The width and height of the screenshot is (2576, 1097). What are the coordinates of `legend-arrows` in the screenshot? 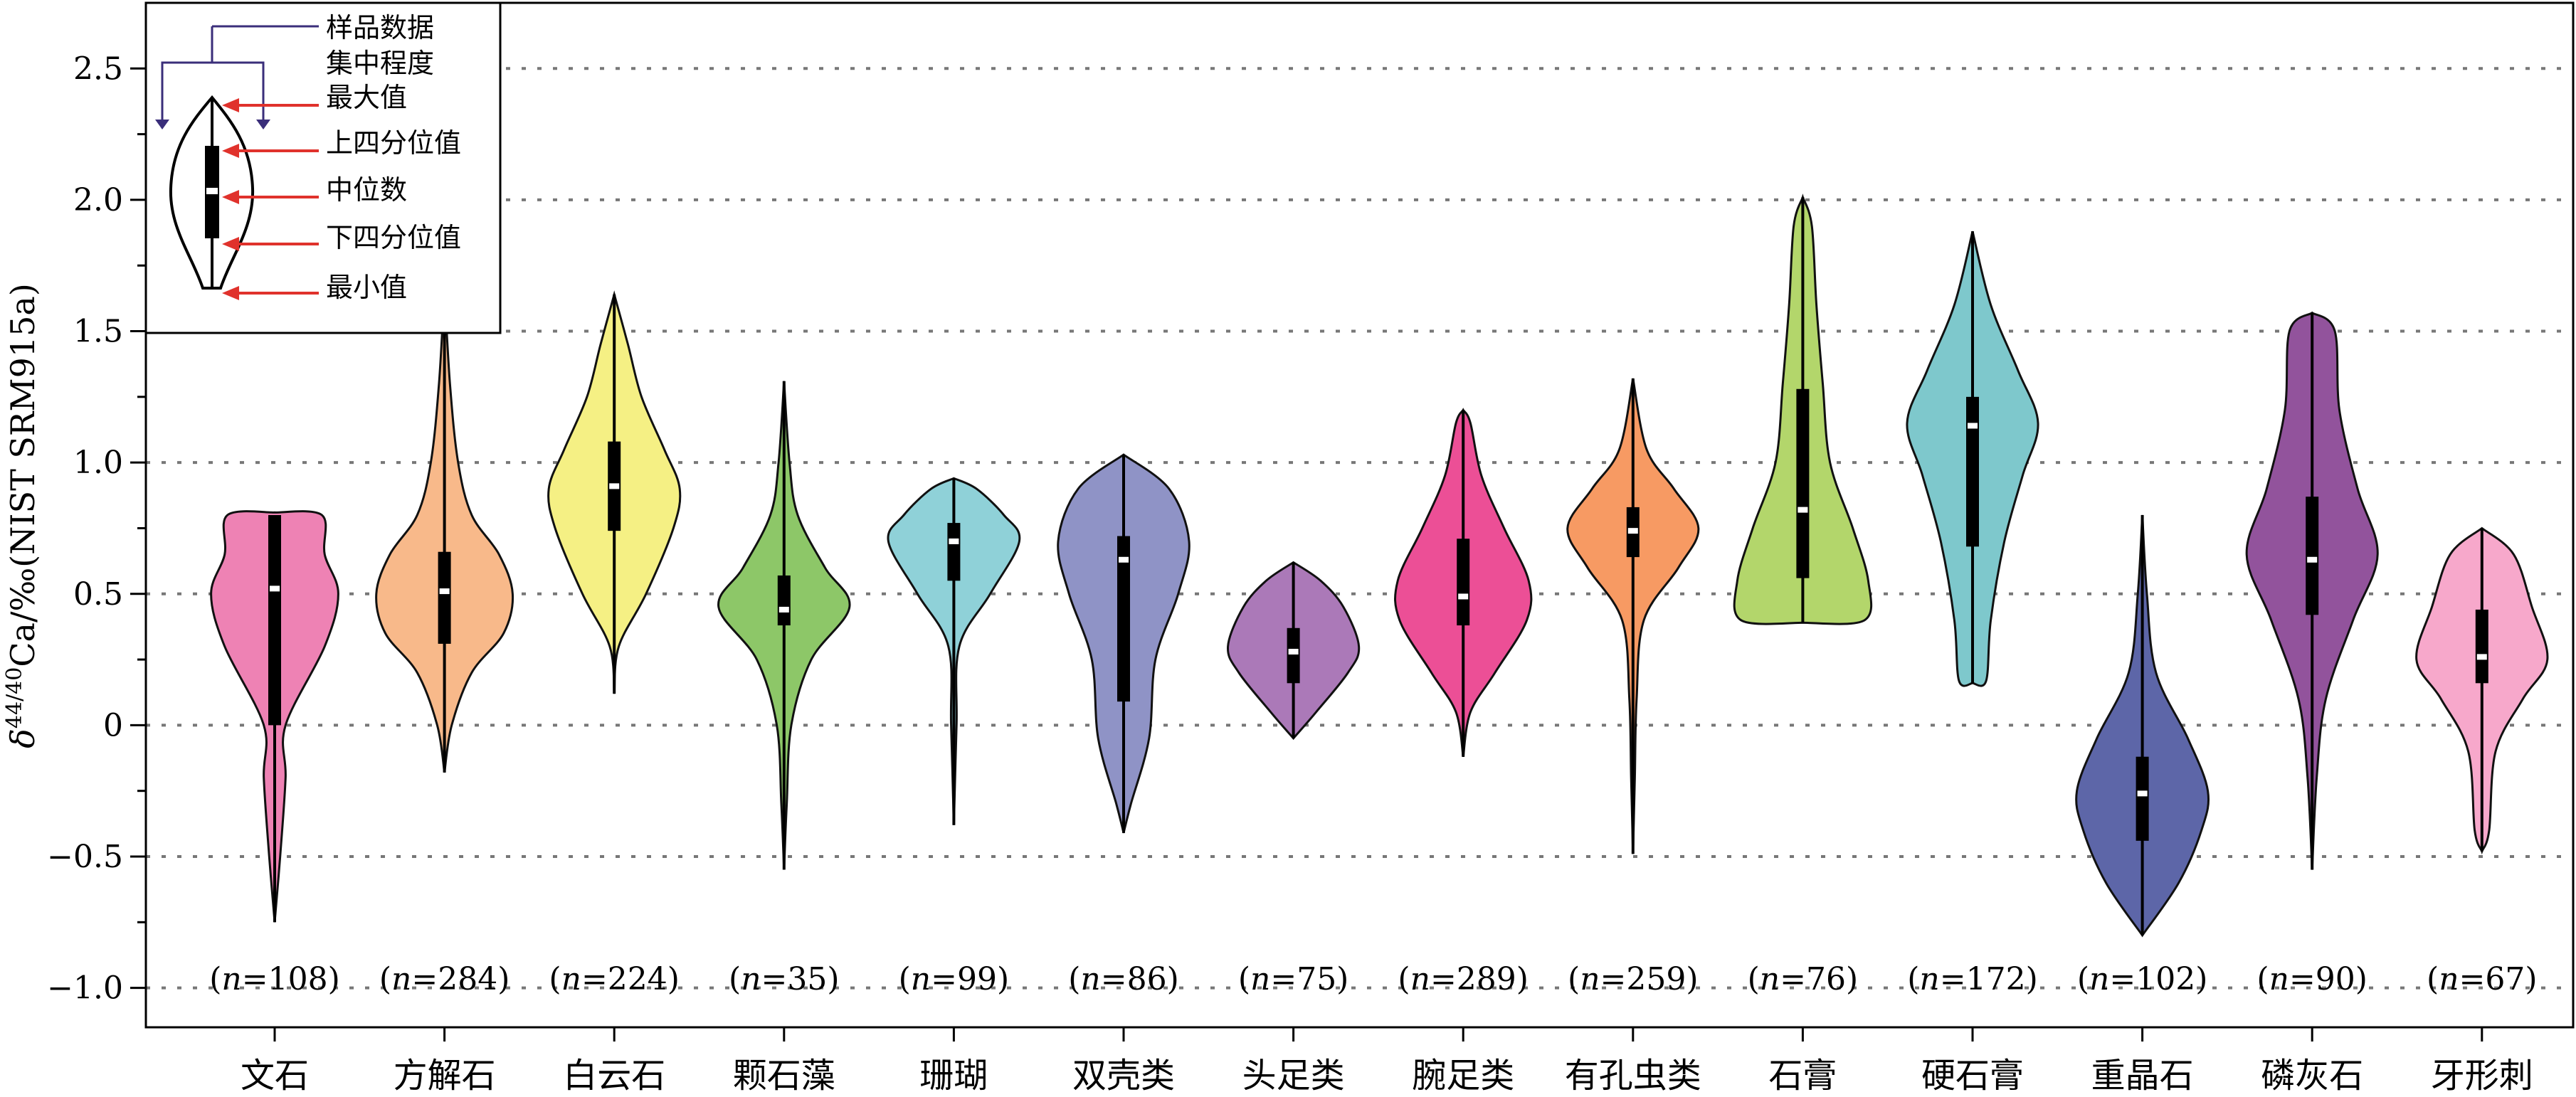 It's located at (270, 199).